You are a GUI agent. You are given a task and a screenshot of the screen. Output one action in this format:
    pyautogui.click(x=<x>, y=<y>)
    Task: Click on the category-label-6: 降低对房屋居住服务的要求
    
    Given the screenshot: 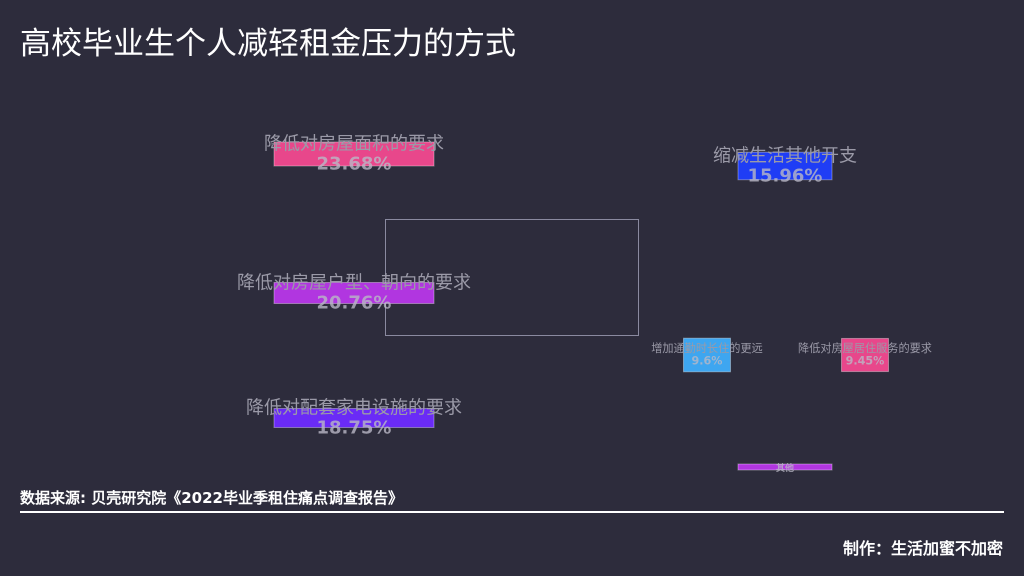 What is the action you would take?
    pyautogui.click(x=865, y=348)
    